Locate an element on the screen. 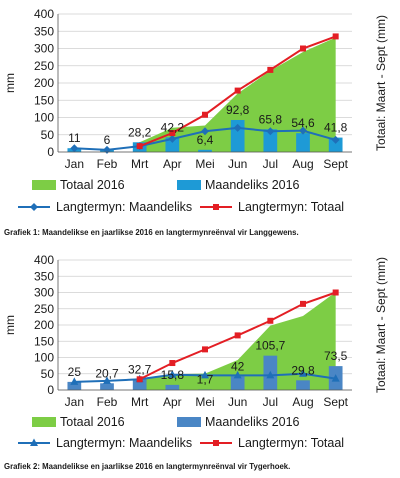 Image resolution: width=400 pixels, height=478 pixels. x-tick-label: Jul is located at coordinates (270, 402).